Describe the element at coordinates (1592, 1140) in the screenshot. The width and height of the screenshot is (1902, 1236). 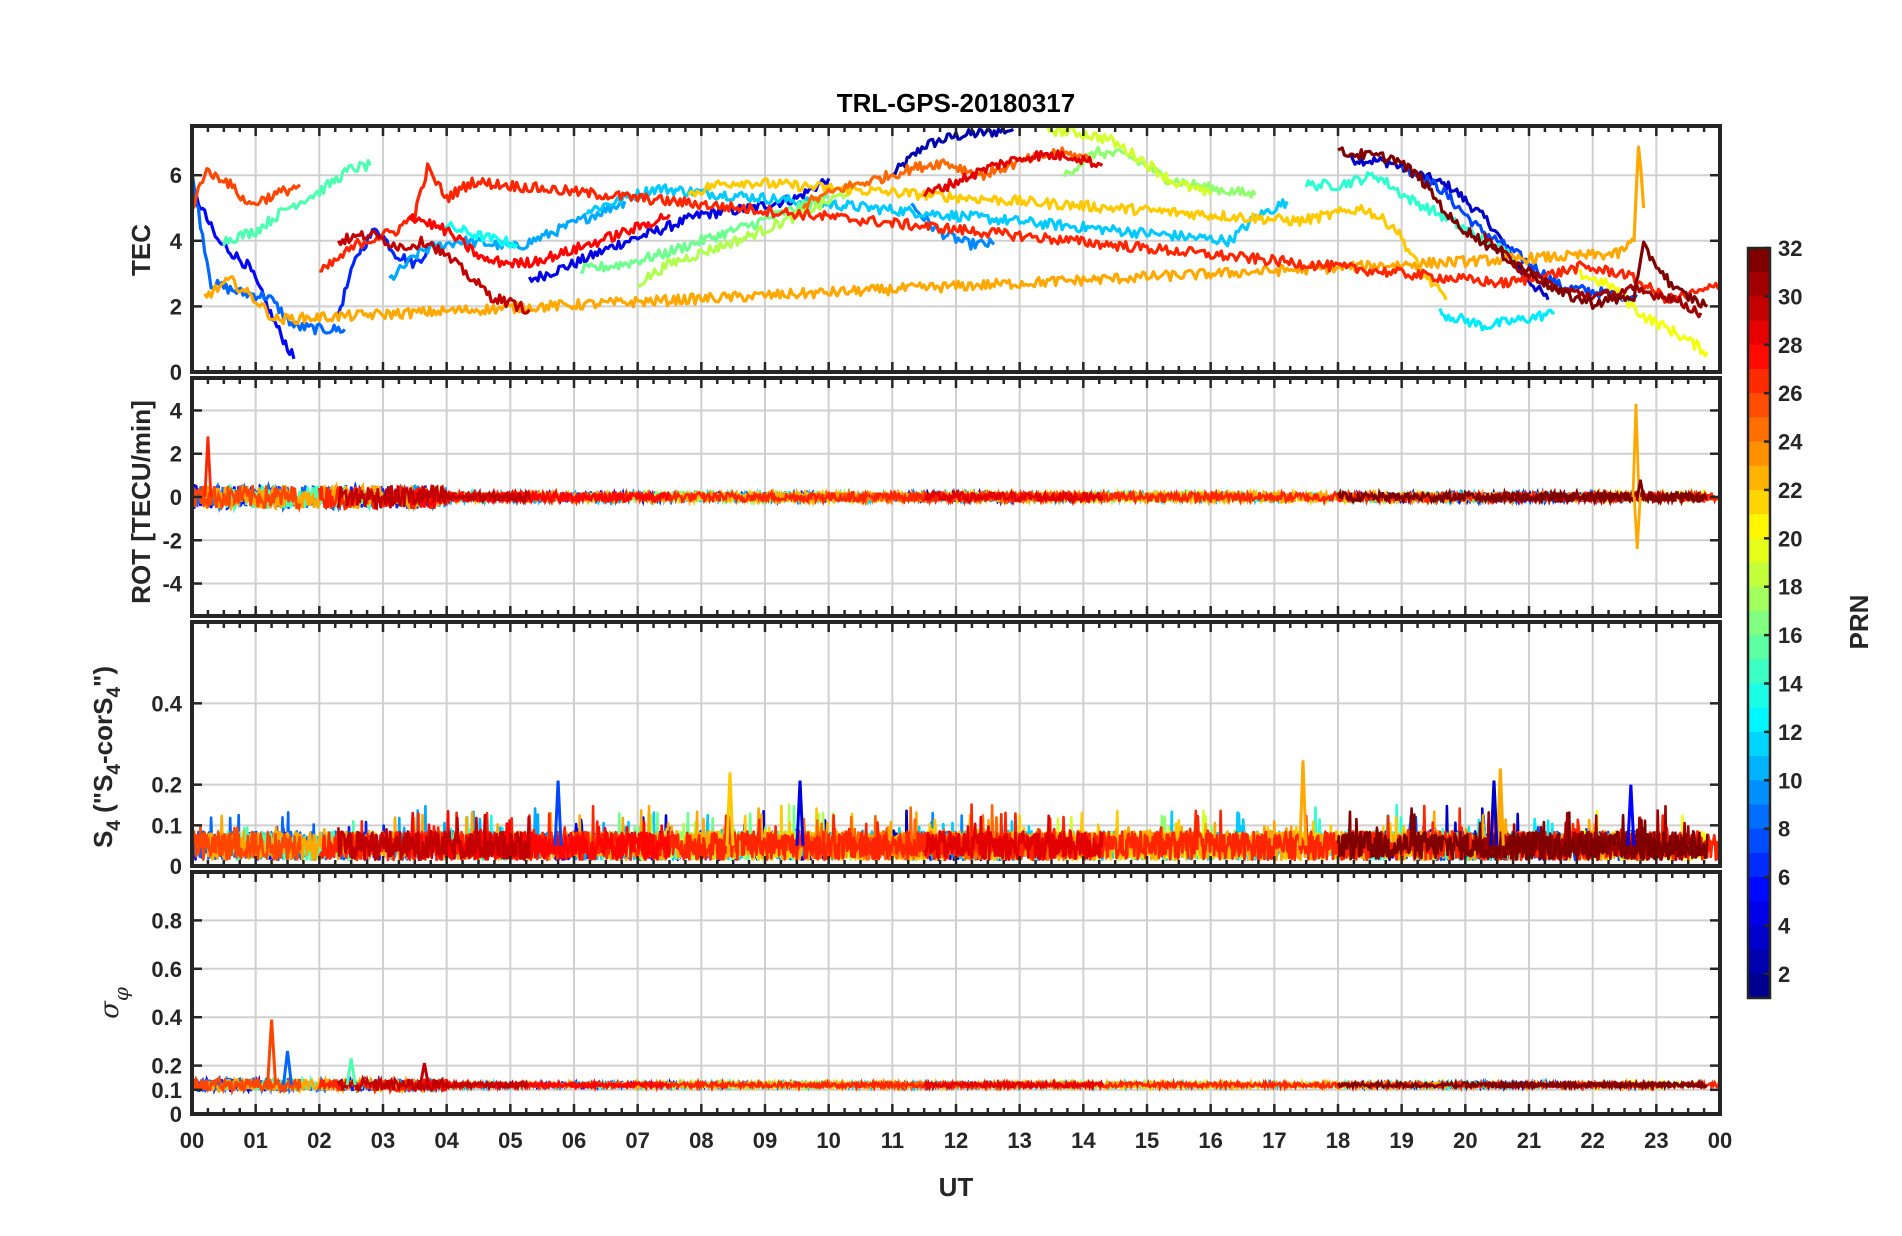
I see `x-tick-label: 22` at that location.